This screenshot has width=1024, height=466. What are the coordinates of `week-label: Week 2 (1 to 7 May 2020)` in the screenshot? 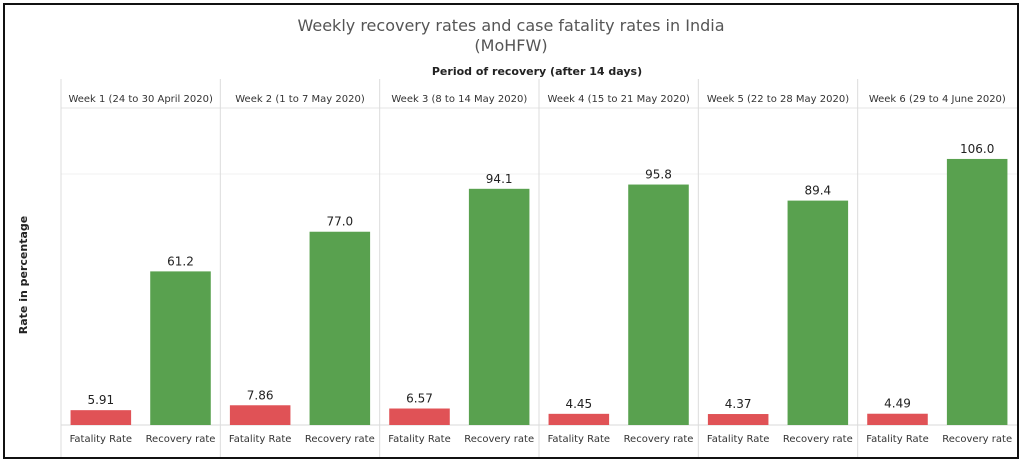 It's located at (300, 99).